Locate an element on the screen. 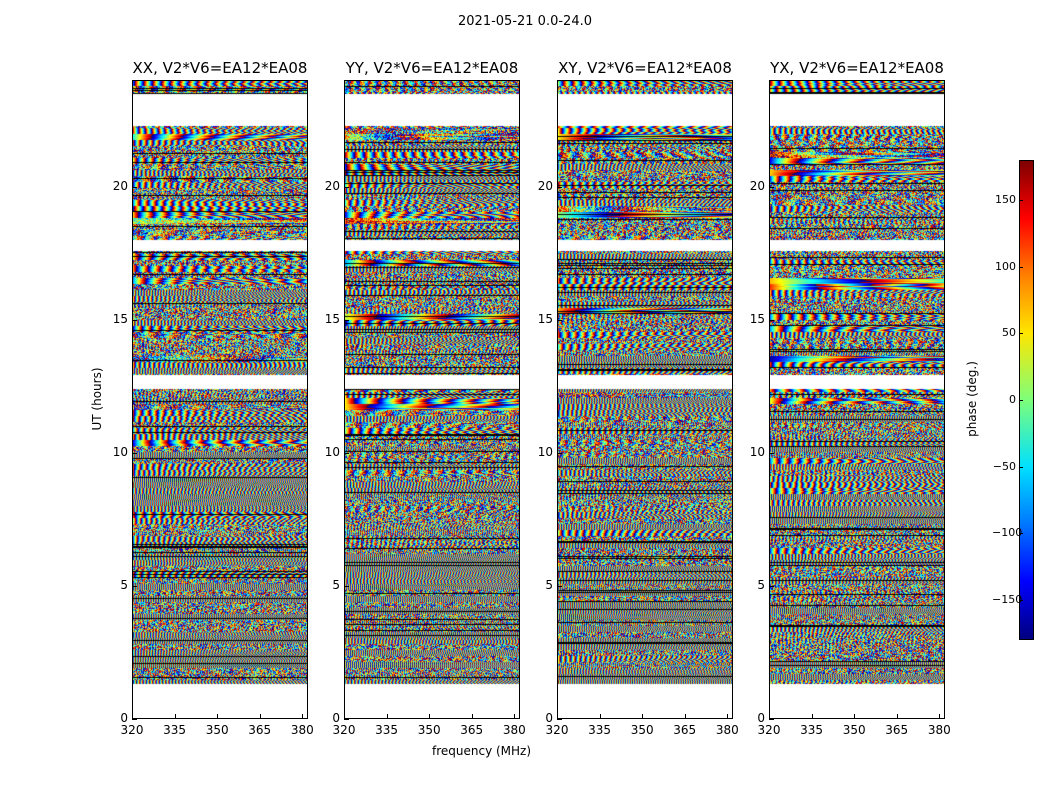 Image resolution: width=1050 pixels, height=800 pixels. x-tick-label-0-1: 335 is located at coordinates (175, 730).